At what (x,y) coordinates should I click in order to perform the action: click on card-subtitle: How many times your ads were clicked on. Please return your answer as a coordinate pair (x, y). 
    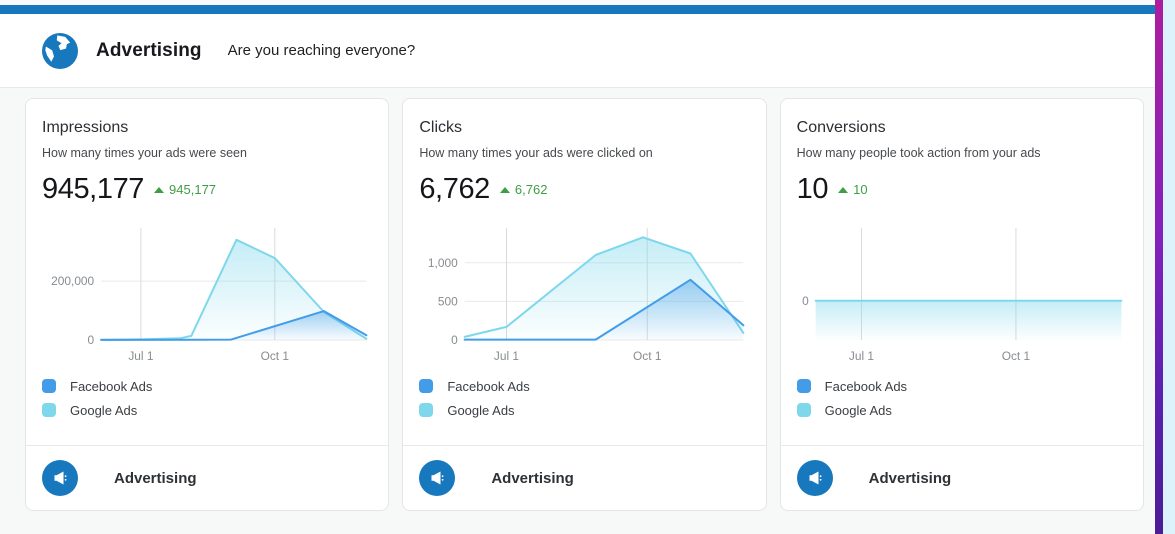
    Looking at the image, I should click on (536, 153).